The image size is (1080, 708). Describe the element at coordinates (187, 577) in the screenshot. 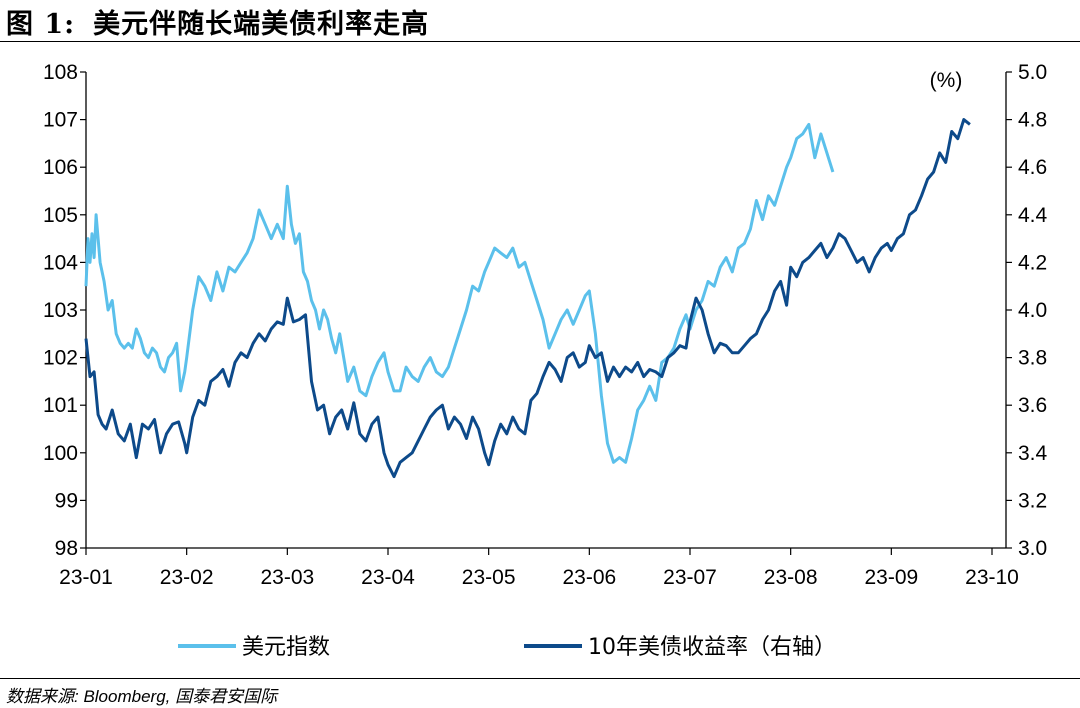

I see `x-tick-label: 23-02` at that location.